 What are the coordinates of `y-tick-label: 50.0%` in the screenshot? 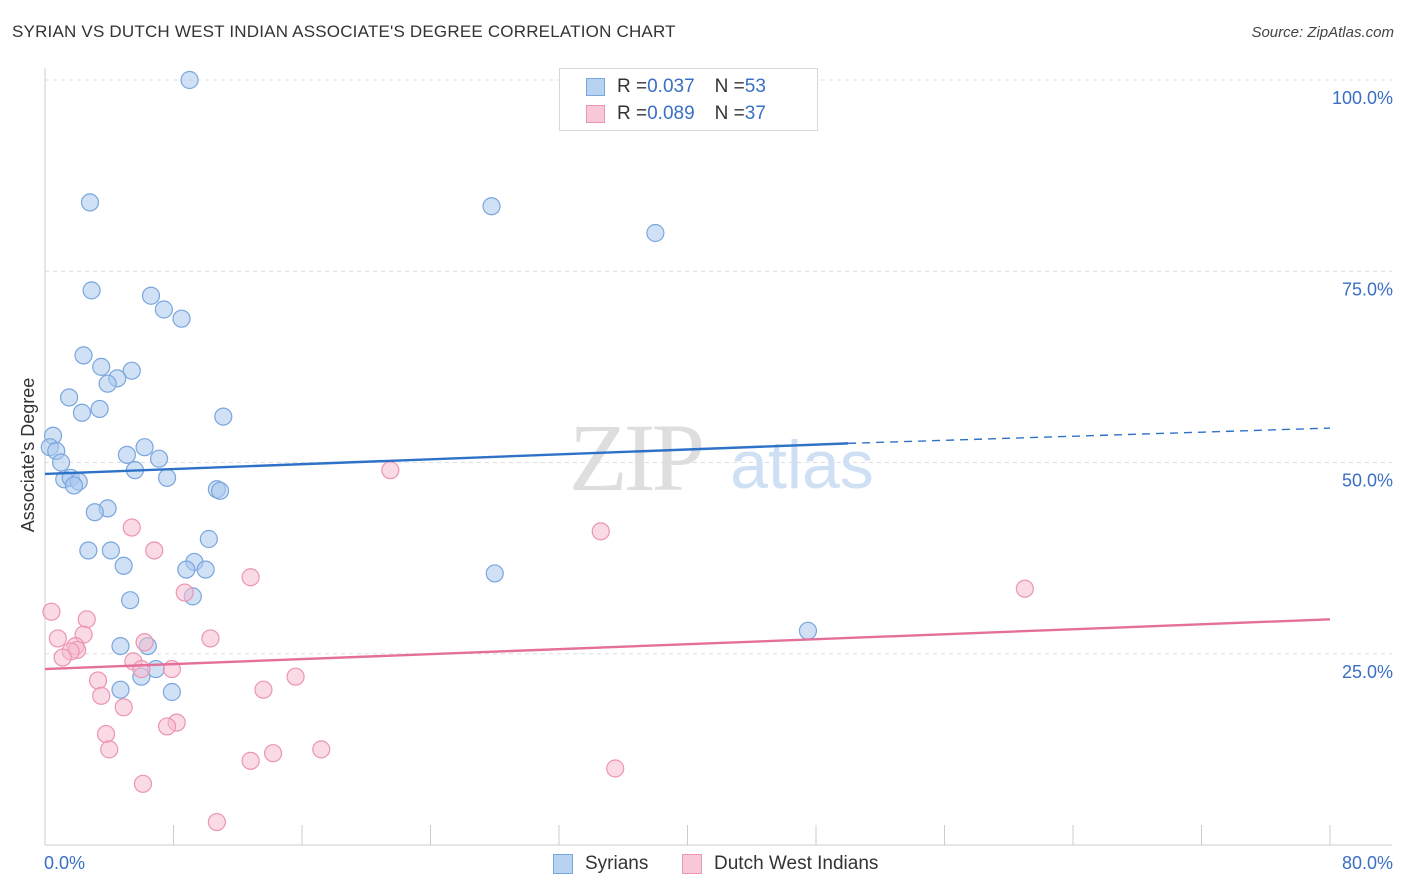 It's located at (1367, 481).